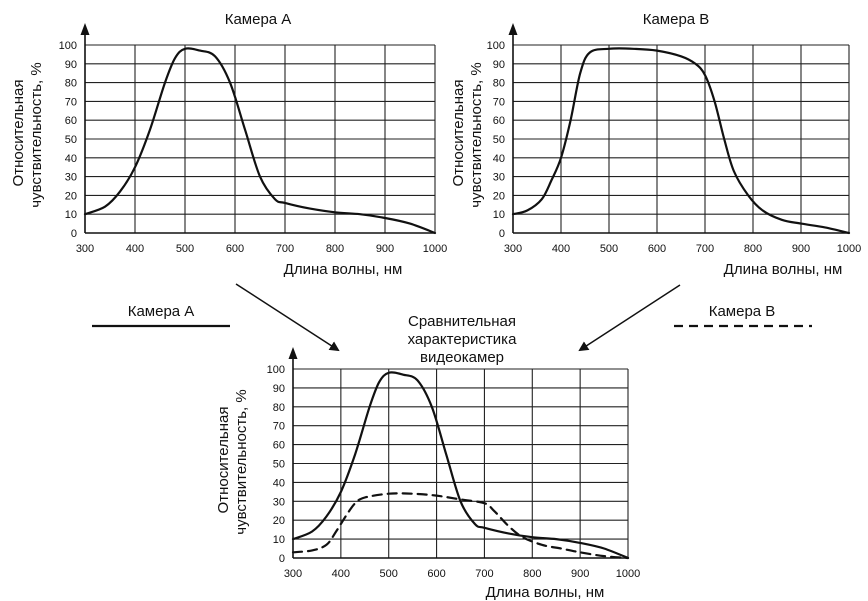 The image size is (868, 601). Describe the element at coordinates (742, 311) in the screenshot. I see `legend-label-camera-b: Камера В` at that location.